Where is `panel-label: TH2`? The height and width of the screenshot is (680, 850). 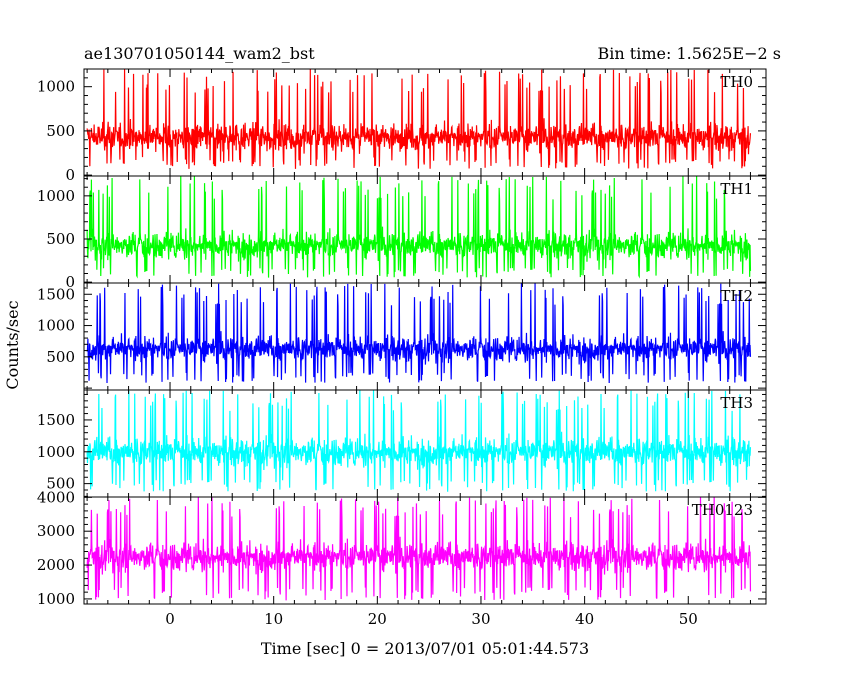
panel-label: TH2 is located at coordinates (736, 296).